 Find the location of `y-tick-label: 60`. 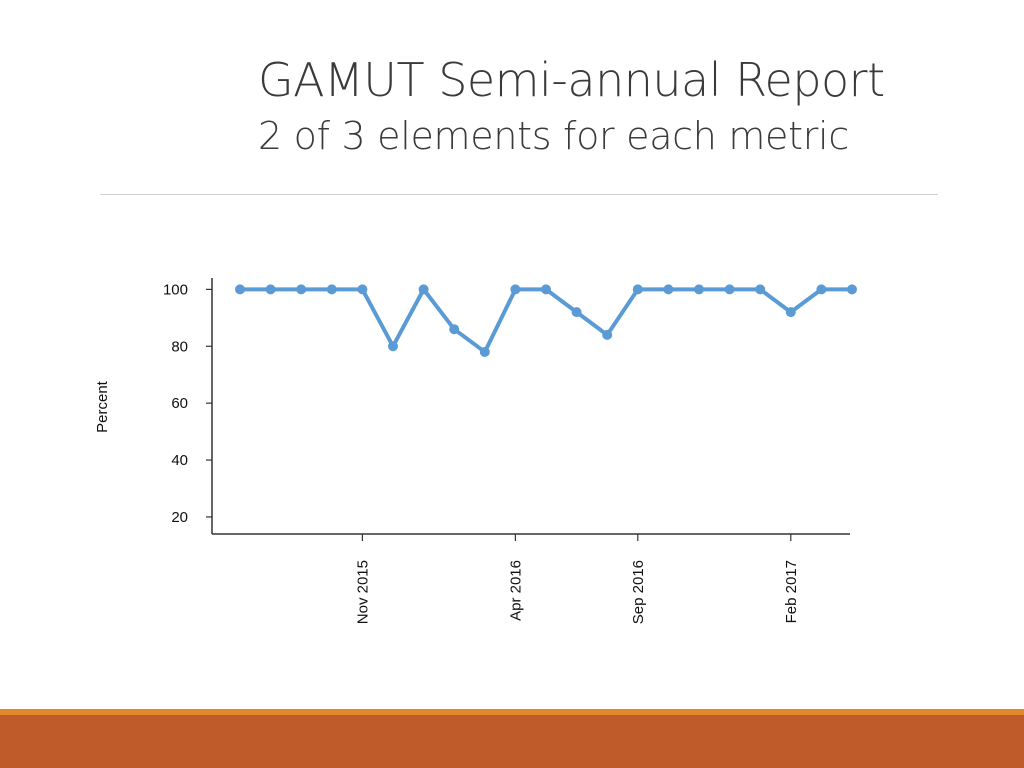

y-tick-label: 60 is located at coordinates (179, 403).